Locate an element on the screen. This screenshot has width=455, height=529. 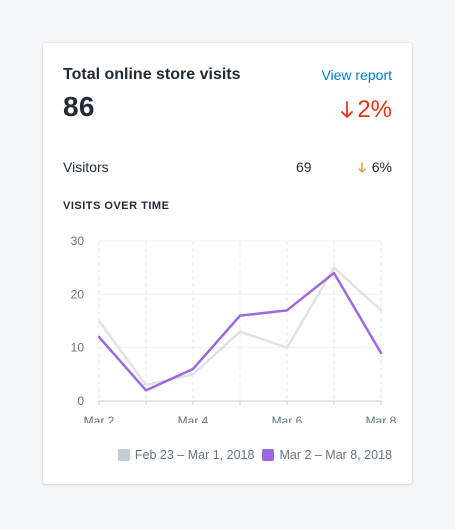
visitors-row: Visitors 69 6% is located at coordinates (227, 169).